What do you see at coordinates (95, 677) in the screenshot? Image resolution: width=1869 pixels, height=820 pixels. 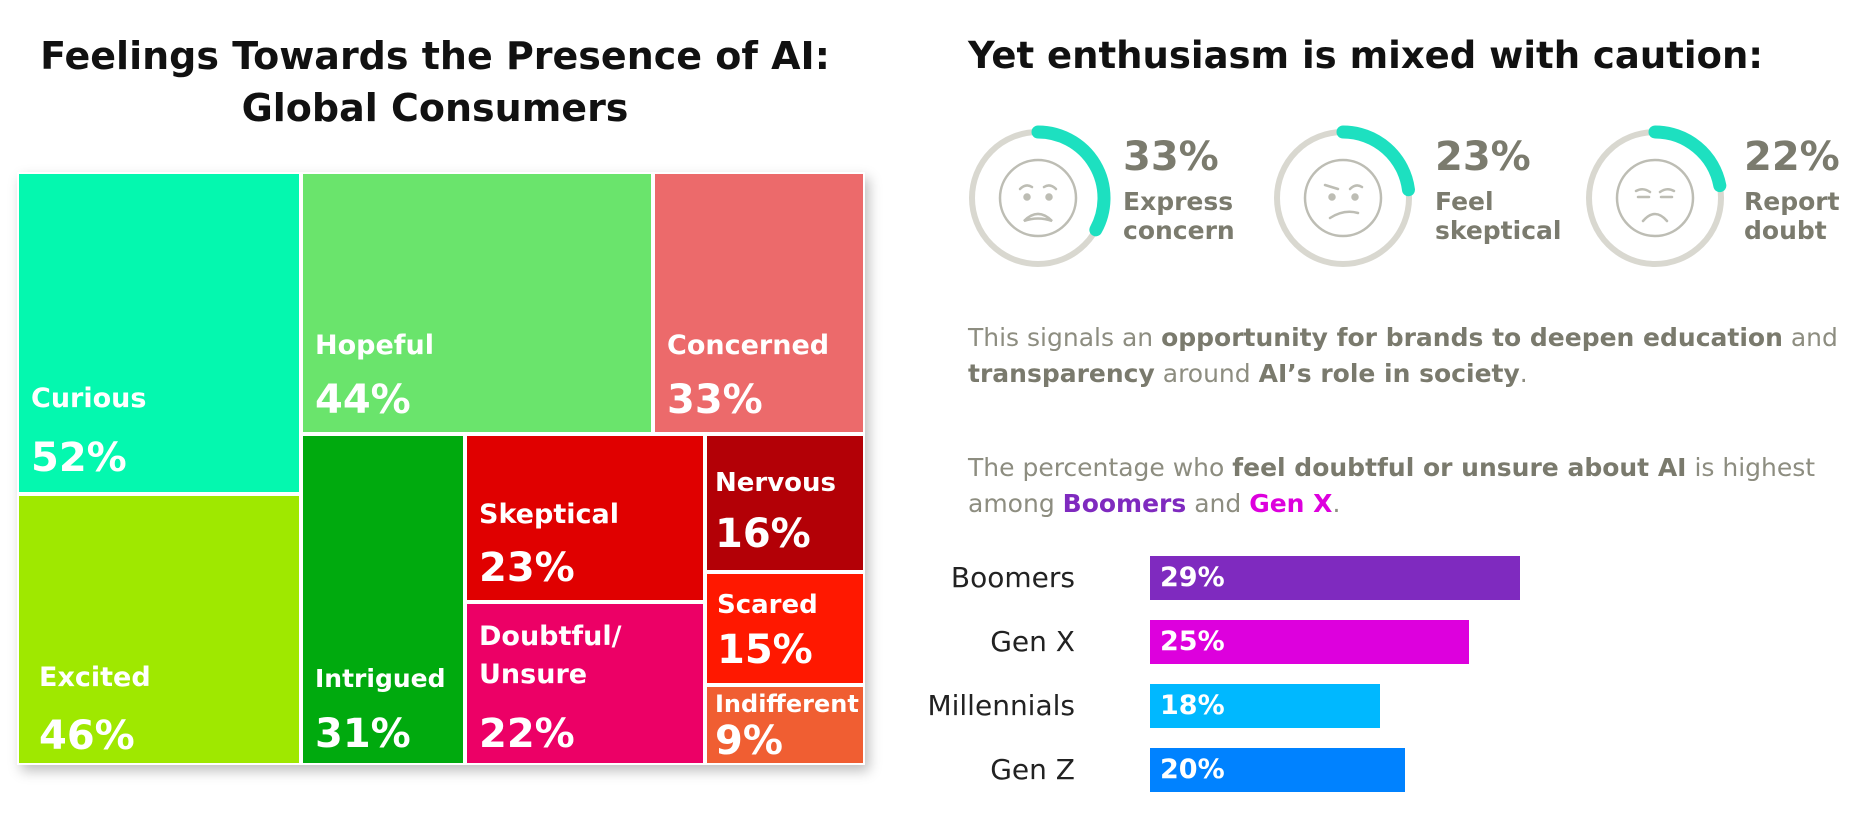 I see `tile-label: Excited` at bounding box center [95, 677].